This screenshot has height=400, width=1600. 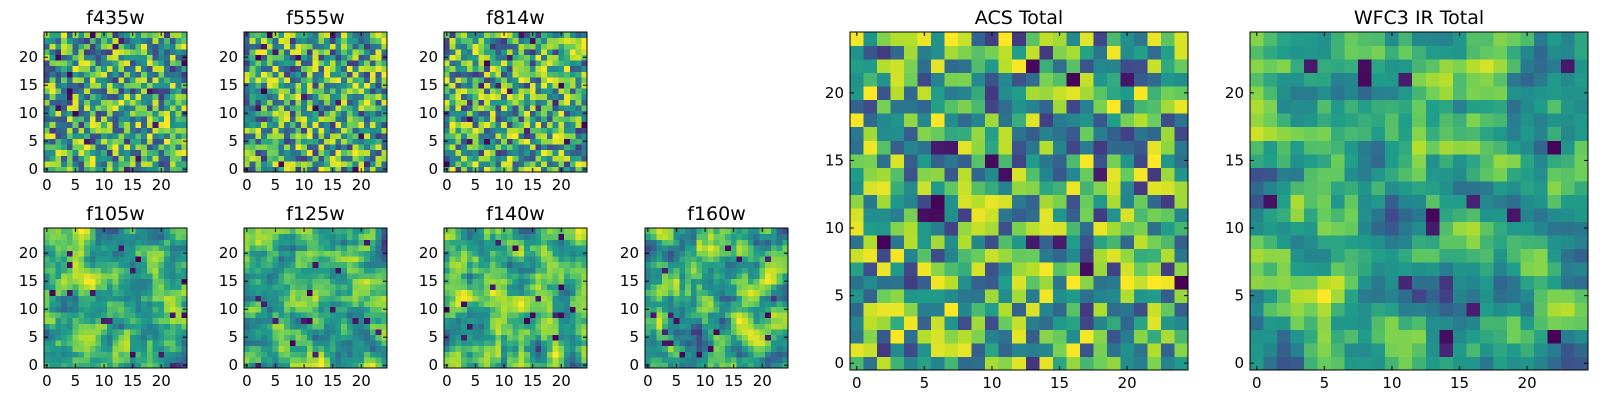 I want to click on y-tick-label: 20, so click(x=228, y=253).